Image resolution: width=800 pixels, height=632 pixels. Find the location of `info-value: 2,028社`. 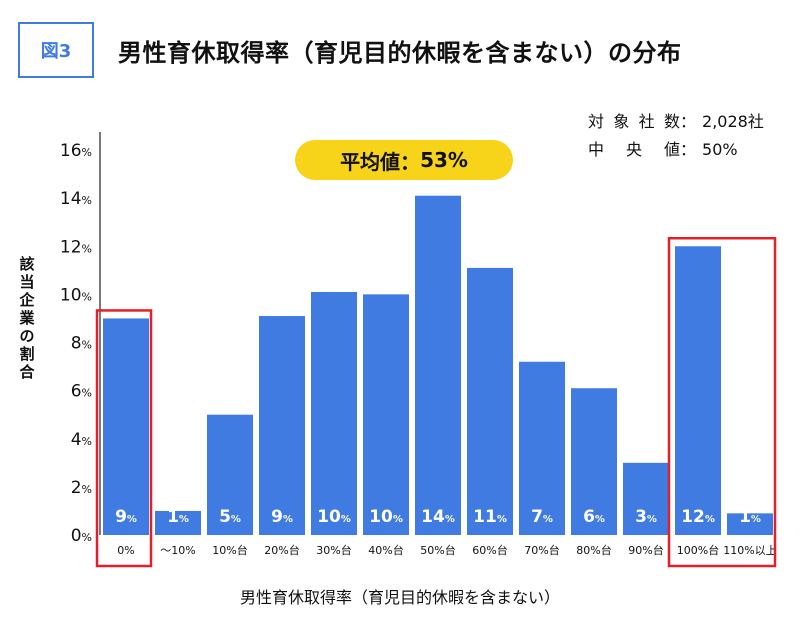

info-value: 2,028社 is located at coordinates (733, 121).